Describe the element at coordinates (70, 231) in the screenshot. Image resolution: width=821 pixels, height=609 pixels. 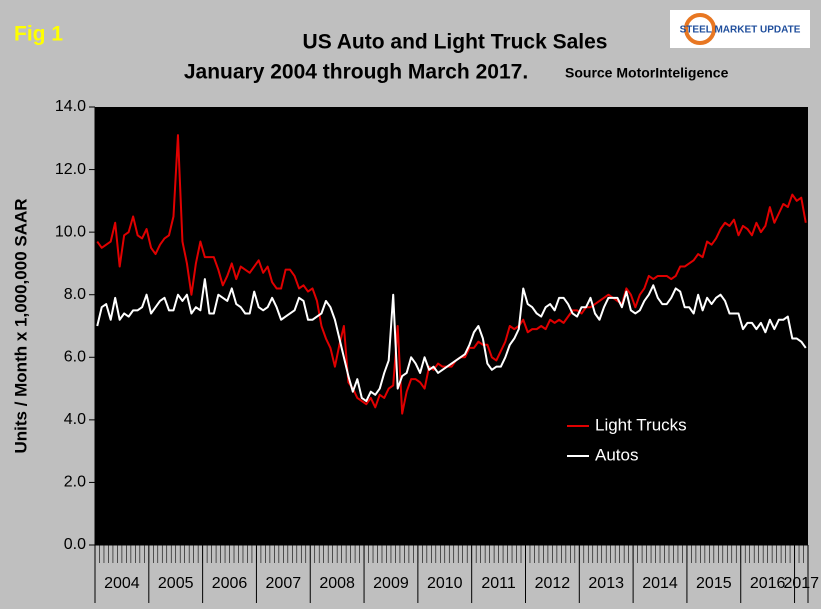
I see `y-tick-label: 10.0` at that location.